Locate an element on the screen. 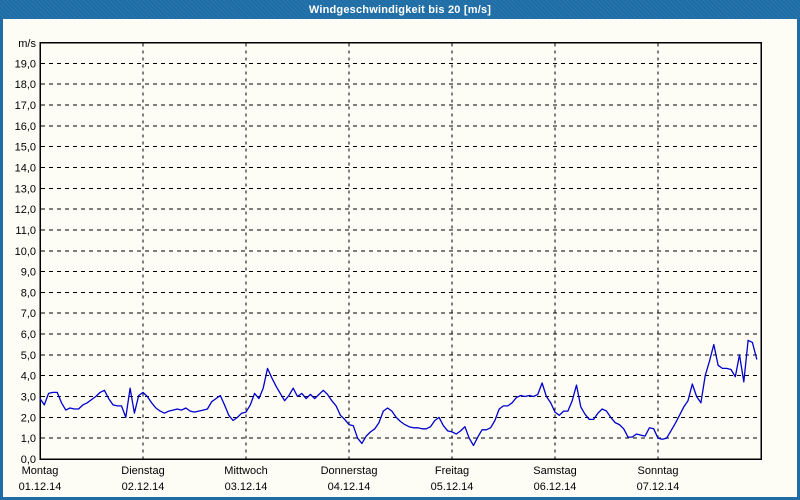 This screenshot has width=800, height=500. y-tick-label: 10,0 is located at coordinates (25, 252).